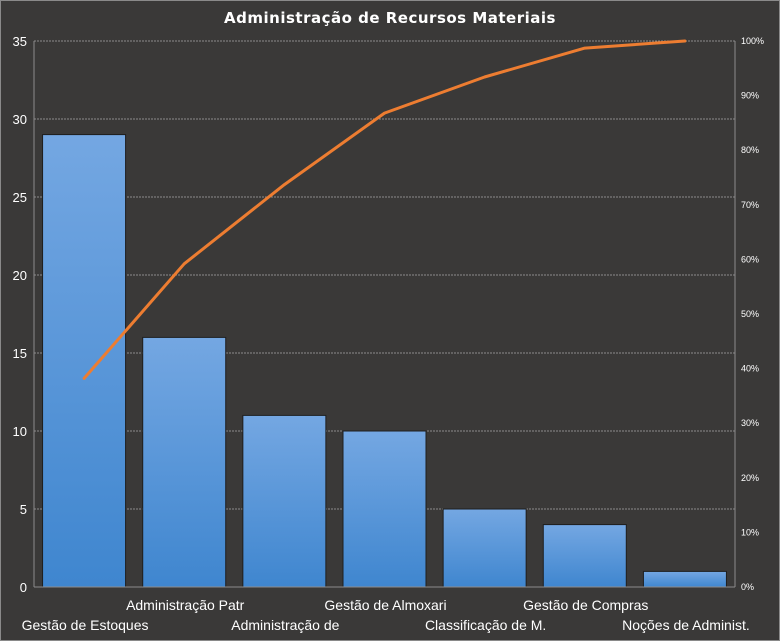 The image size is (780, 641). I want to click on y-tick-label: 25, so click(20, 197).